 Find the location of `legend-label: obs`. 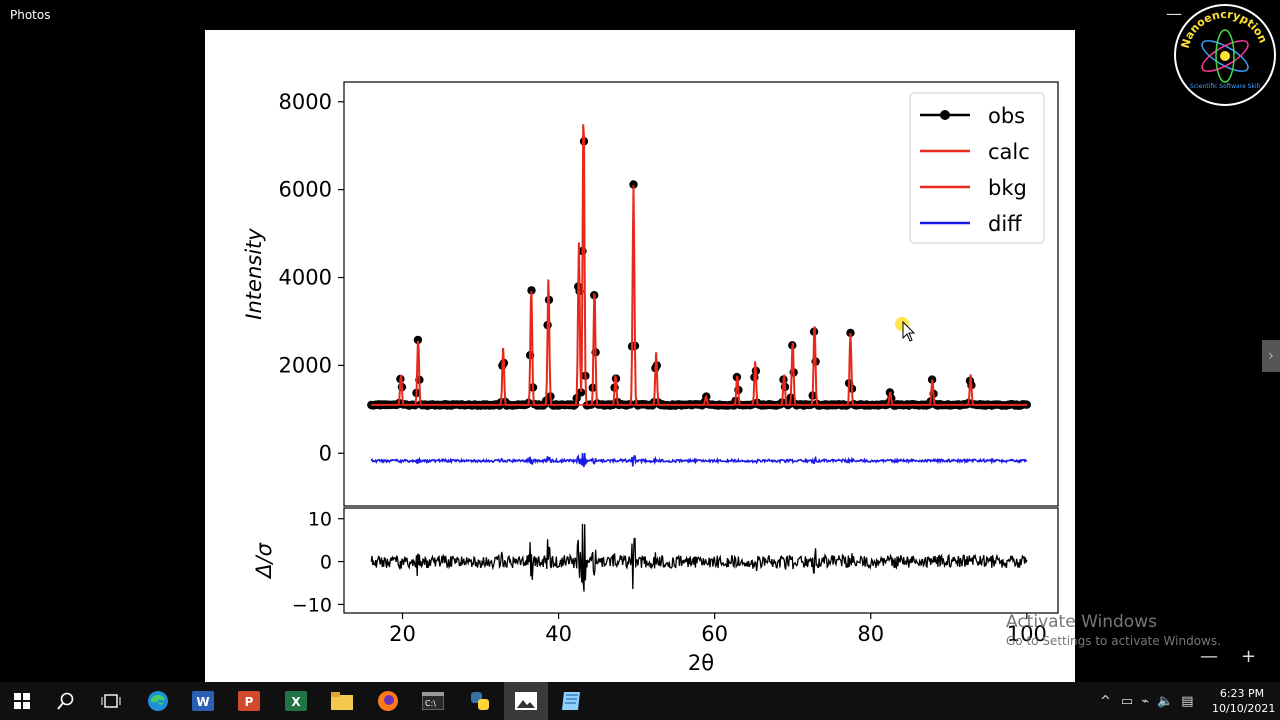

legend-label: obs is located at coordinates (1006, 116).